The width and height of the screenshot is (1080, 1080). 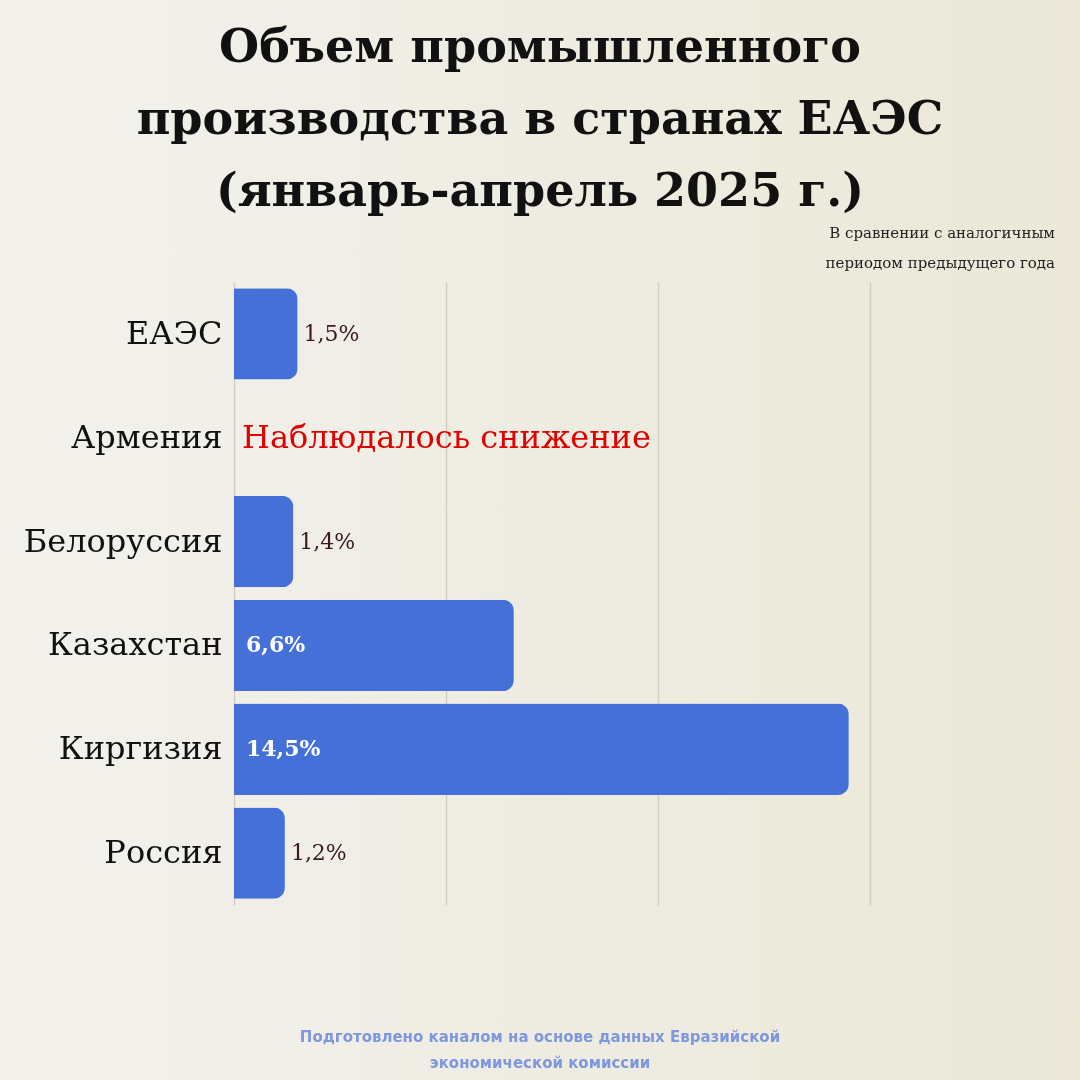 What do you see at coordinates (540, 1050) in the screenshot?
I see `text: Подготовлено каналом на основе данных Евразийской экономической комиссии` at bounding box center [540, 1050].